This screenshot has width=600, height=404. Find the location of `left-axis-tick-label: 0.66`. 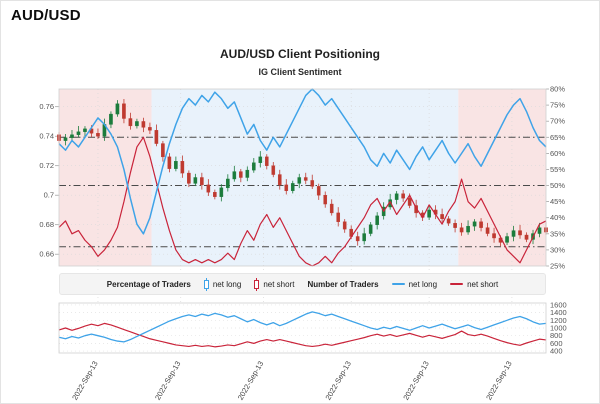

left-axis-tick-label: 0.66 is located at coordinates (46, 254).